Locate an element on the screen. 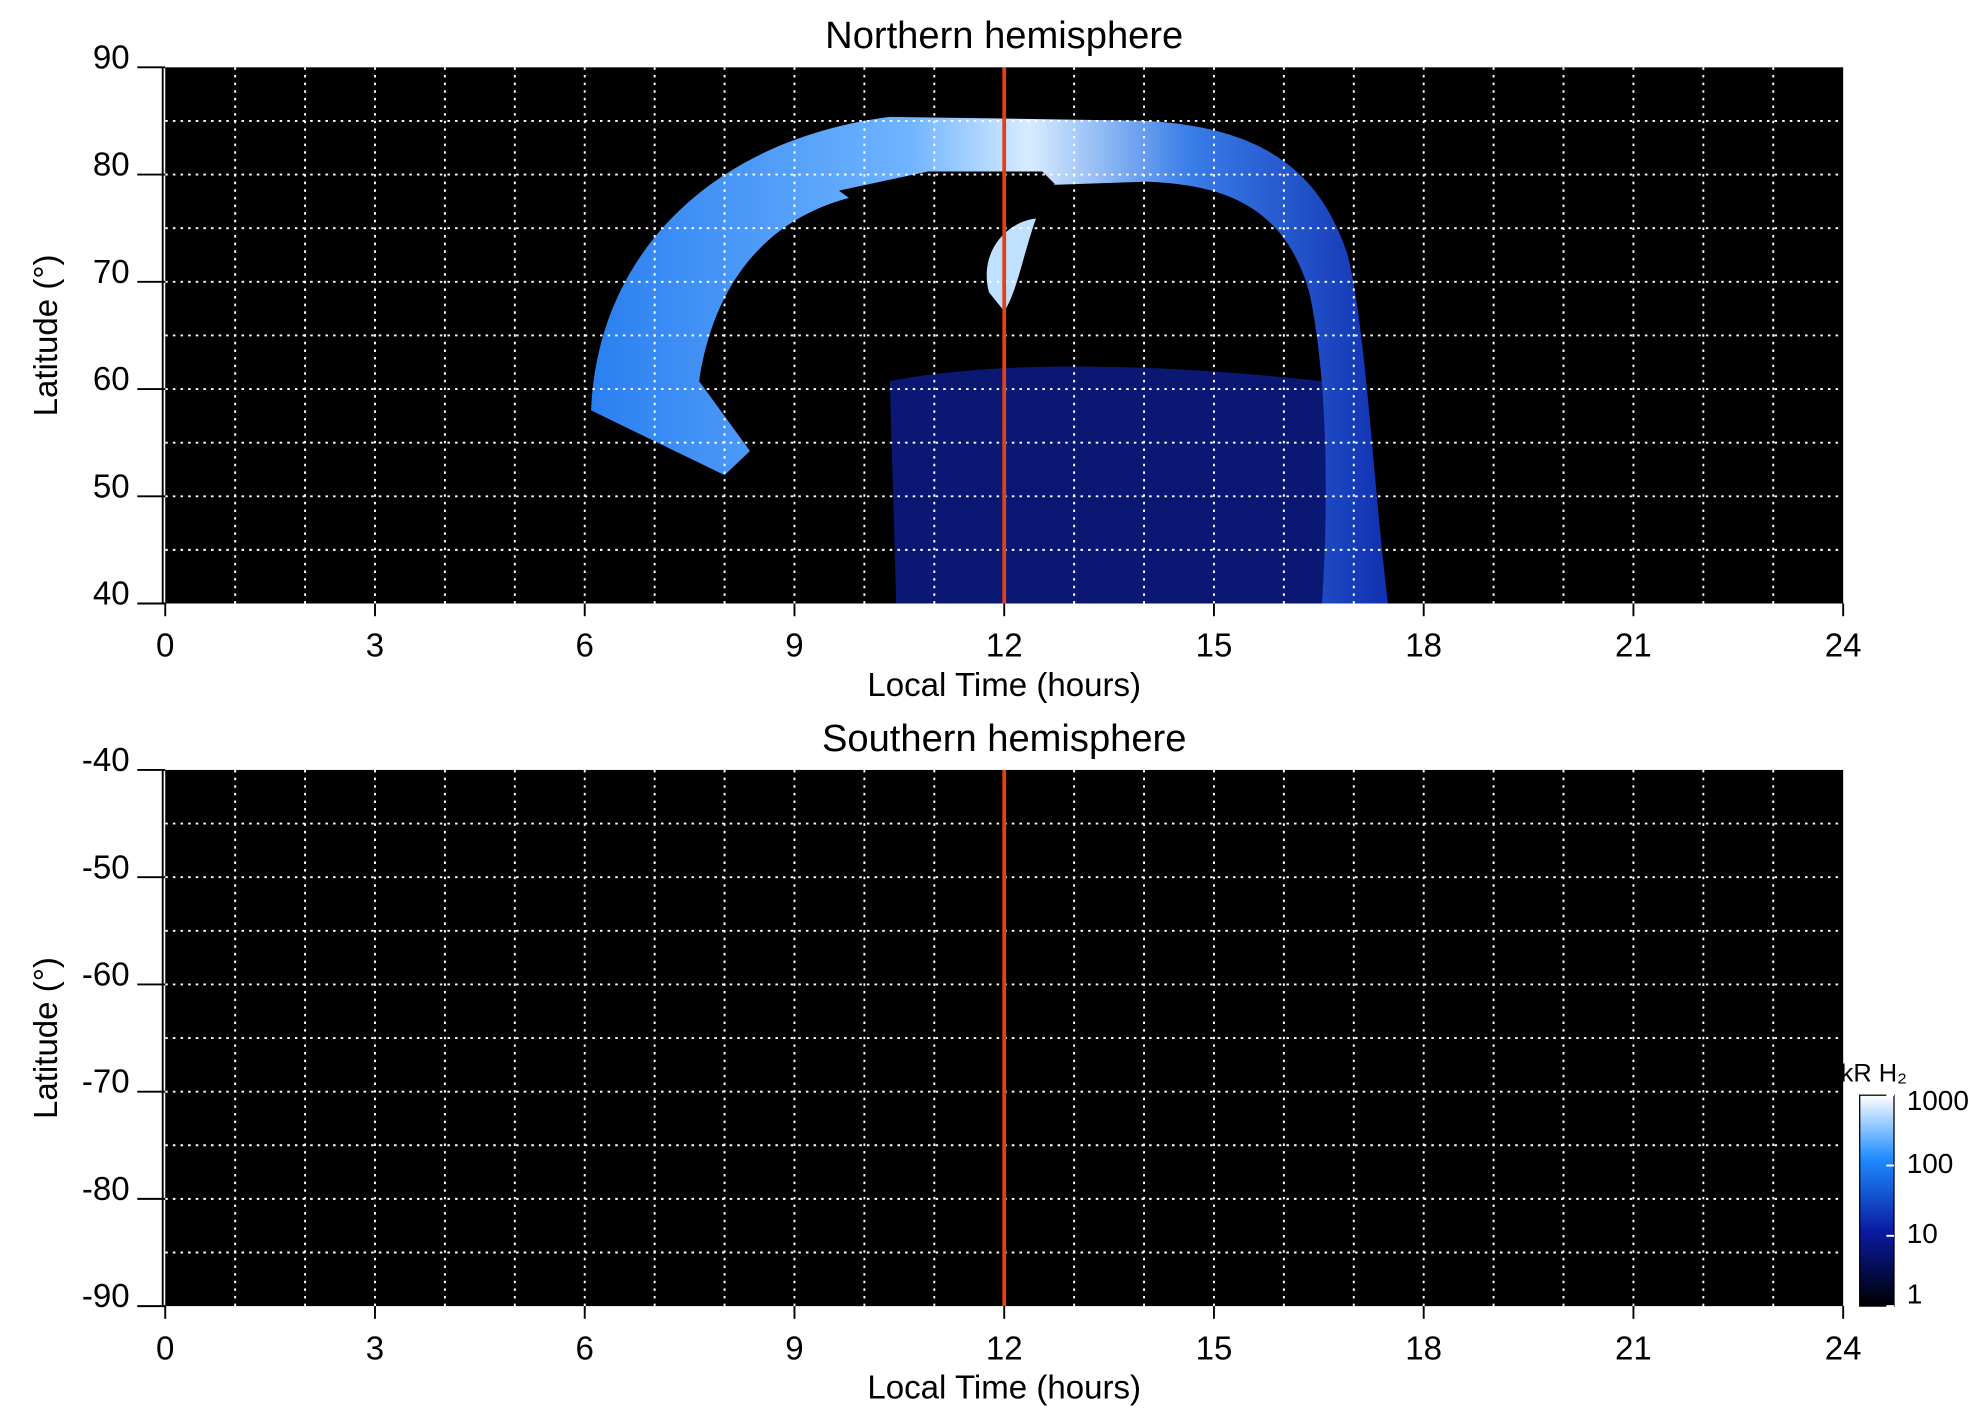 The image size is (1983, 1428). y-tick-label: -70 is located at coordinates (106, 1082).